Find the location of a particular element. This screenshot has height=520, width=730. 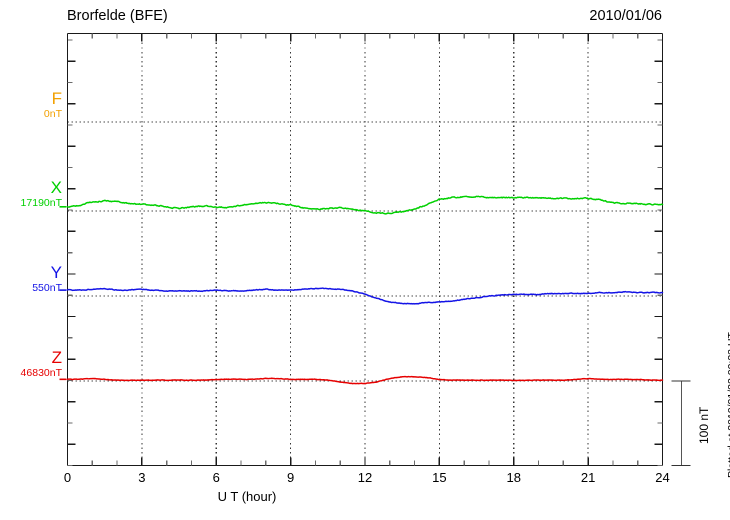

x-tick-label: 18 is located at coordinates (513, 477).